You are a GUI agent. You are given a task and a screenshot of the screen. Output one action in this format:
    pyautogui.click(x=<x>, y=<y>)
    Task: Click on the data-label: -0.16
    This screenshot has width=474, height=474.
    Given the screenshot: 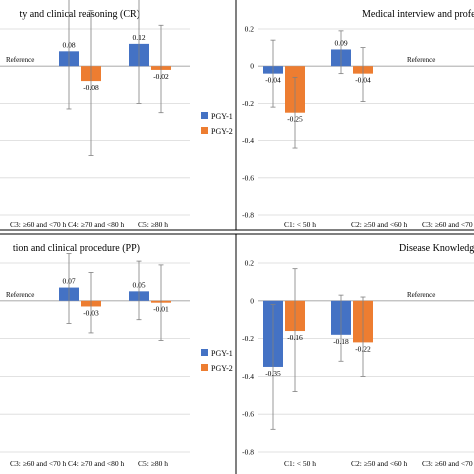 What is the action you would take?
    pyautogui.click(x=295, y=337)
    